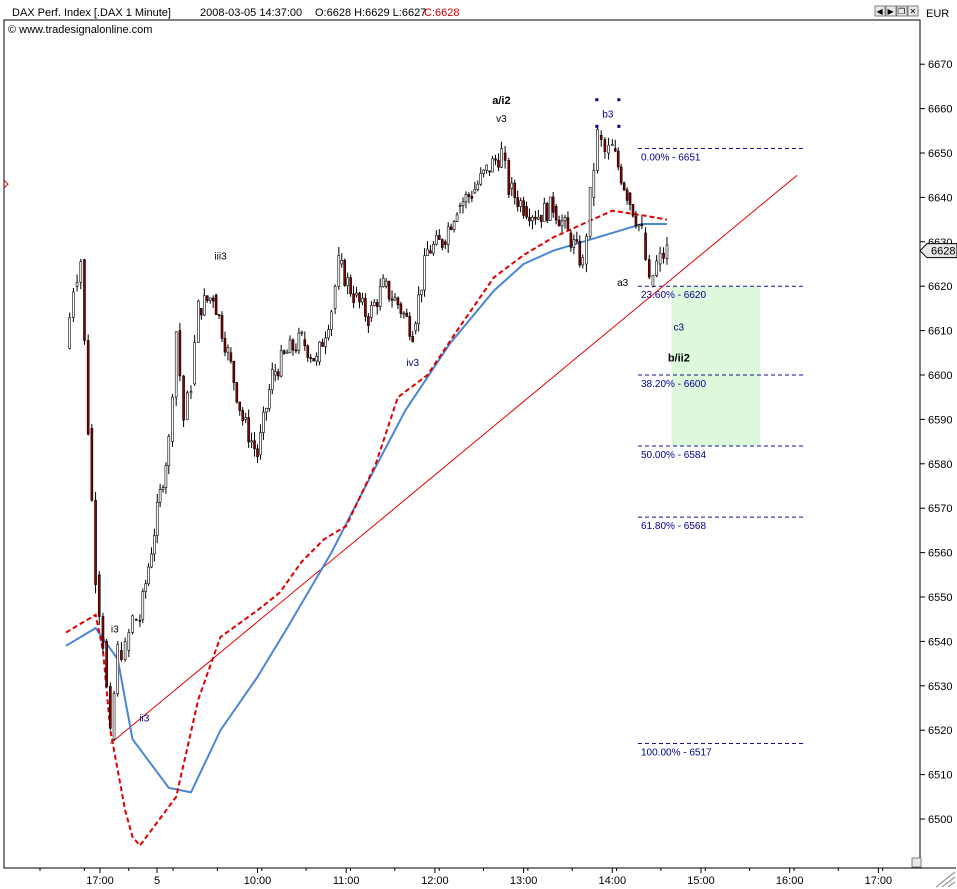 This screenshot has height=889, width=957. I want to click on wave-label: a3, so click(623, 283).